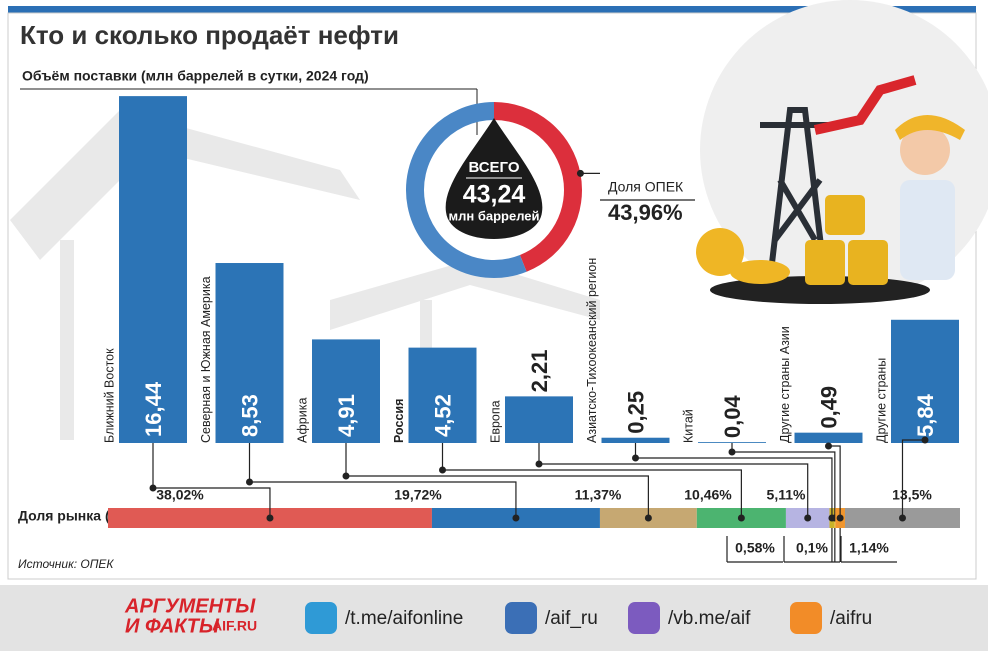  I want to click on logo: И ФАКТЫ, so click(172, 626).